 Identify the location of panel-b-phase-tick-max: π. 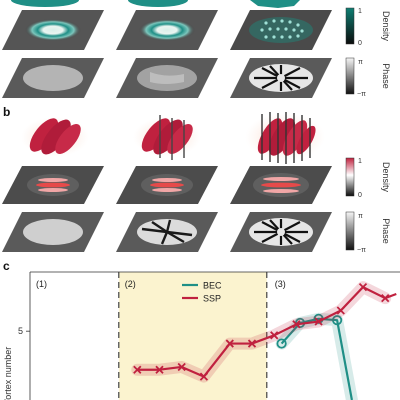
(360, 216).